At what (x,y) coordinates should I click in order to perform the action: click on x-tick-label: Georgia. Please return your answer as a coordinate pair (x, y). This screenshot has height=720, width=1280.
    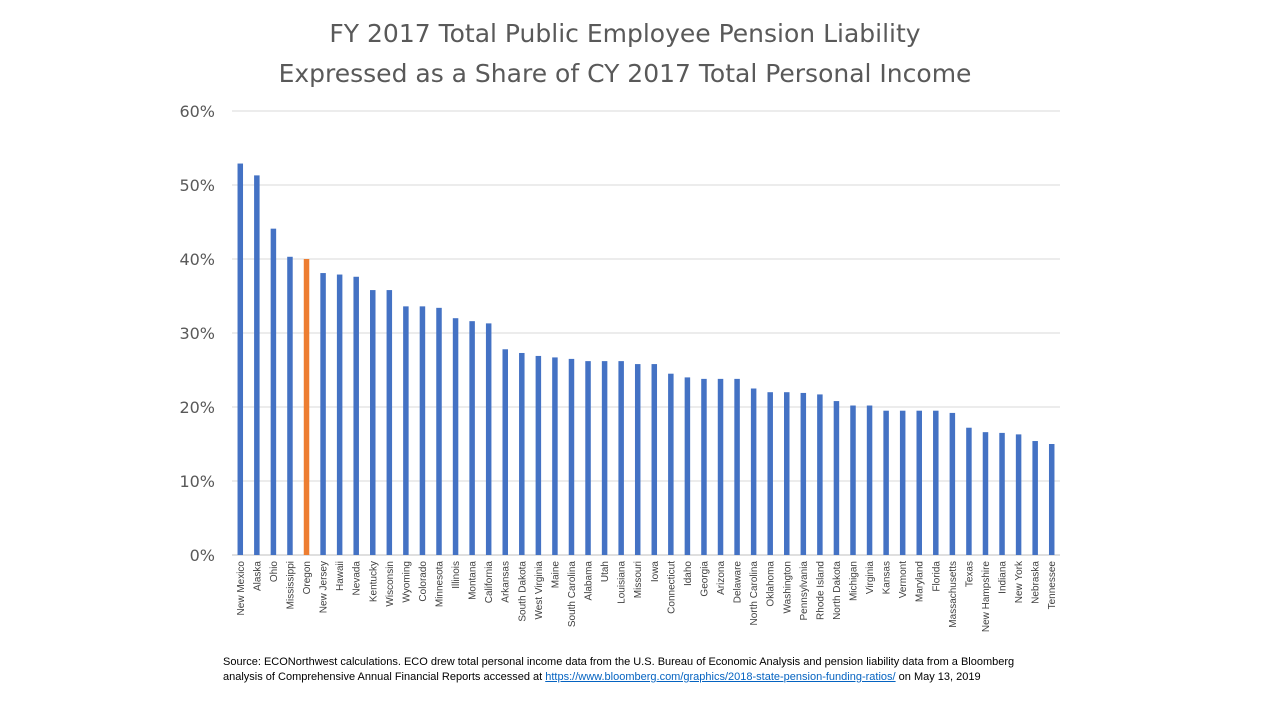
    Looking at the image, I should click on (704, 579).